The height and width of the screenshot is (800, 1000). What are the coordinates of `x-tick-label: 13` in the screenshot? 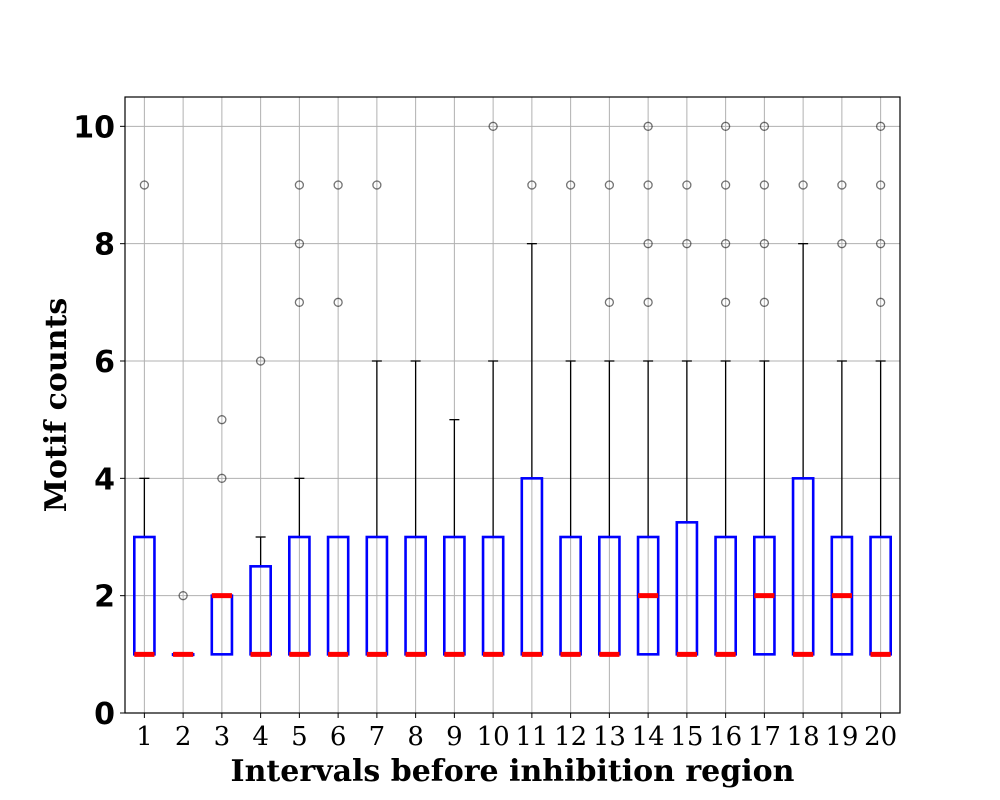 It's located at (609, 737).